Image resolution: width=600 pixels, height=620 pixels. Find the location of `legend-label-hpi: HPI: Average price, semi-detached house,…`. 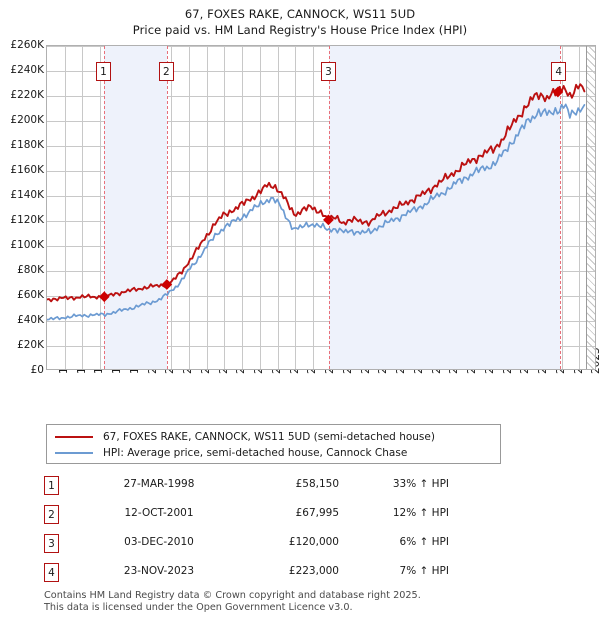

legend-label-hpi: HPI: Average price, semi-detached house,… is located at coordinates (255, 453).